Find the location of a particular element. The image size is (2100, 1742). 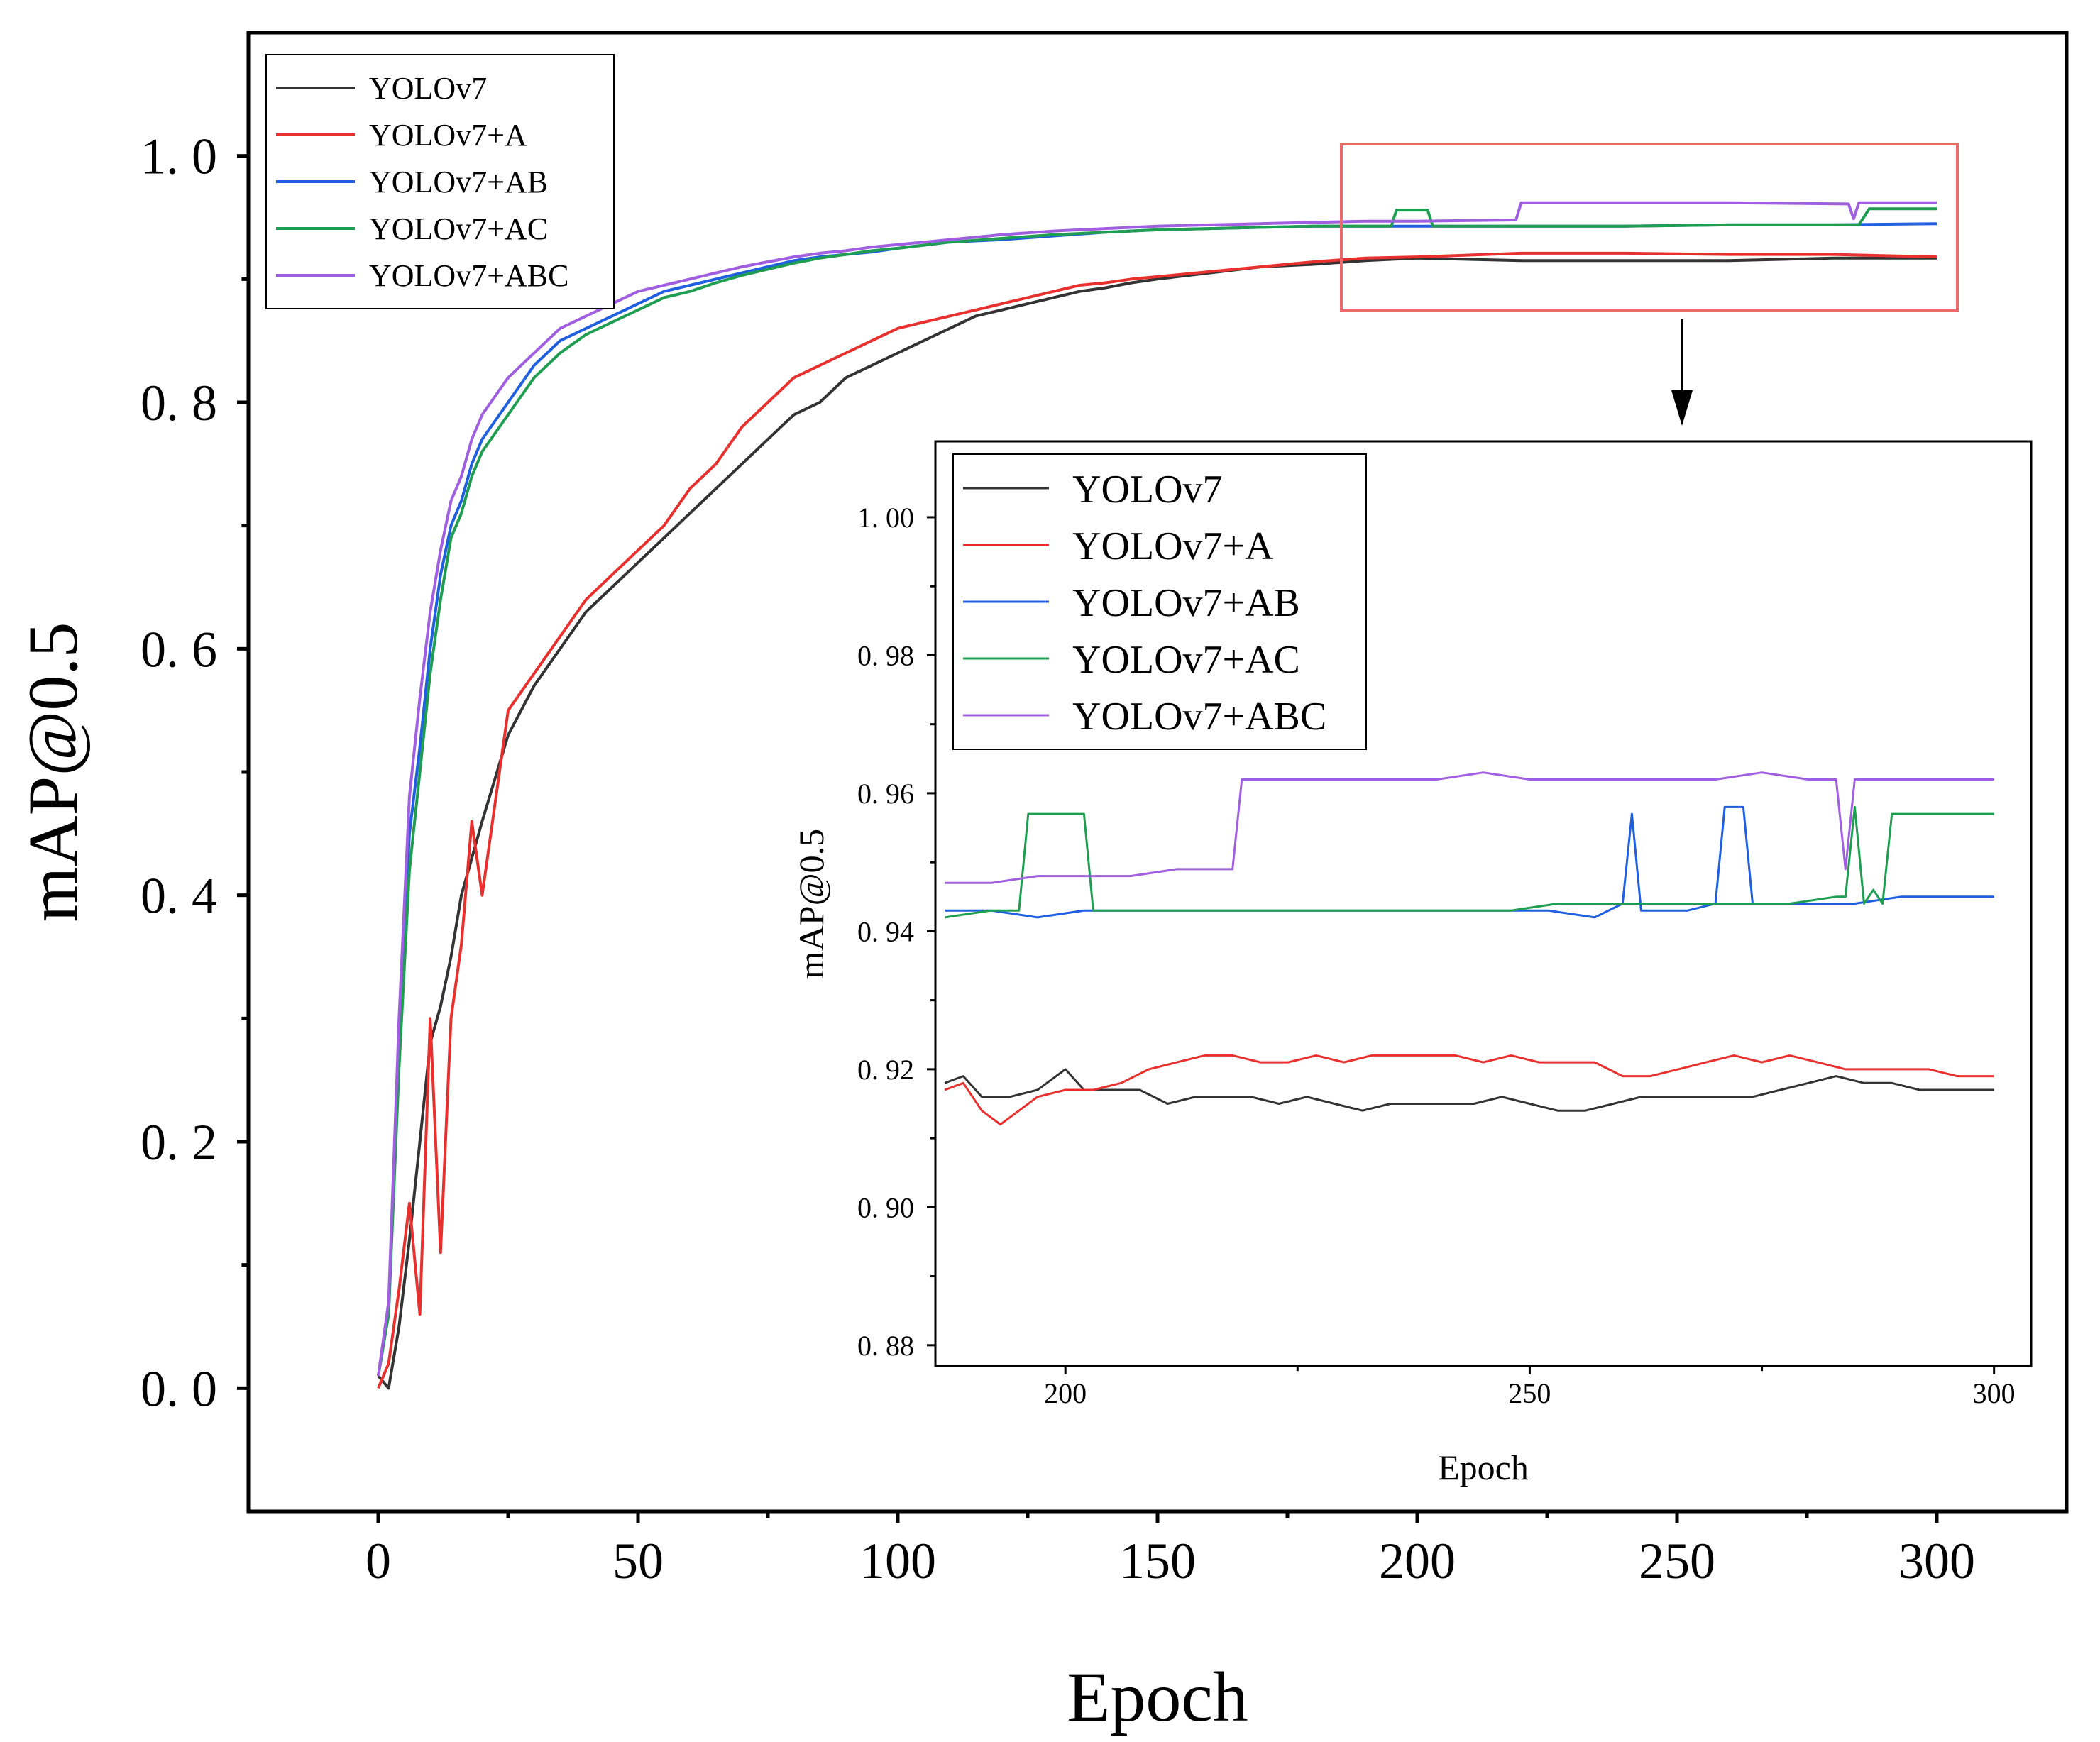

main-y-tick-label: 0. 6 is located at coordinates (179, 650).